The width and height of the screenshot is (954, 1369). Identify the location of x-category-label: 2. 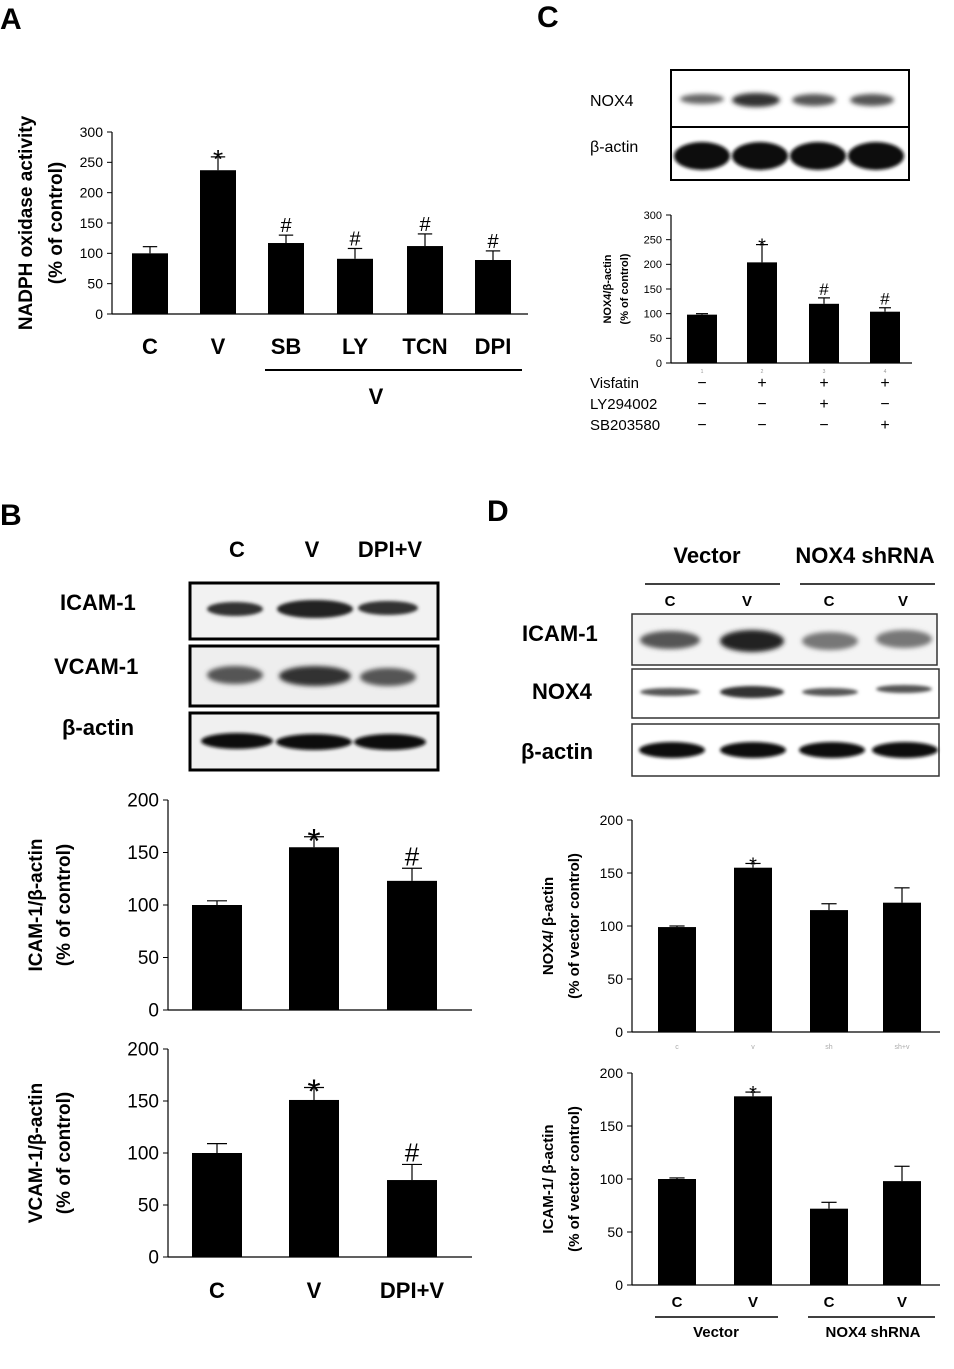
(762, 372).